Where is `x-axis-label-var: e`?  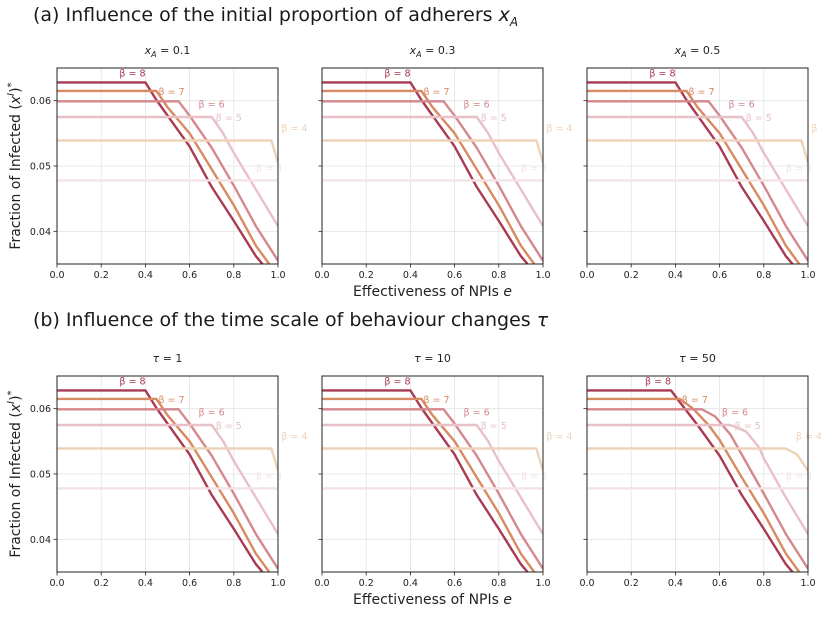 x-axis-label-var: e is located at coordinates (507, 600).